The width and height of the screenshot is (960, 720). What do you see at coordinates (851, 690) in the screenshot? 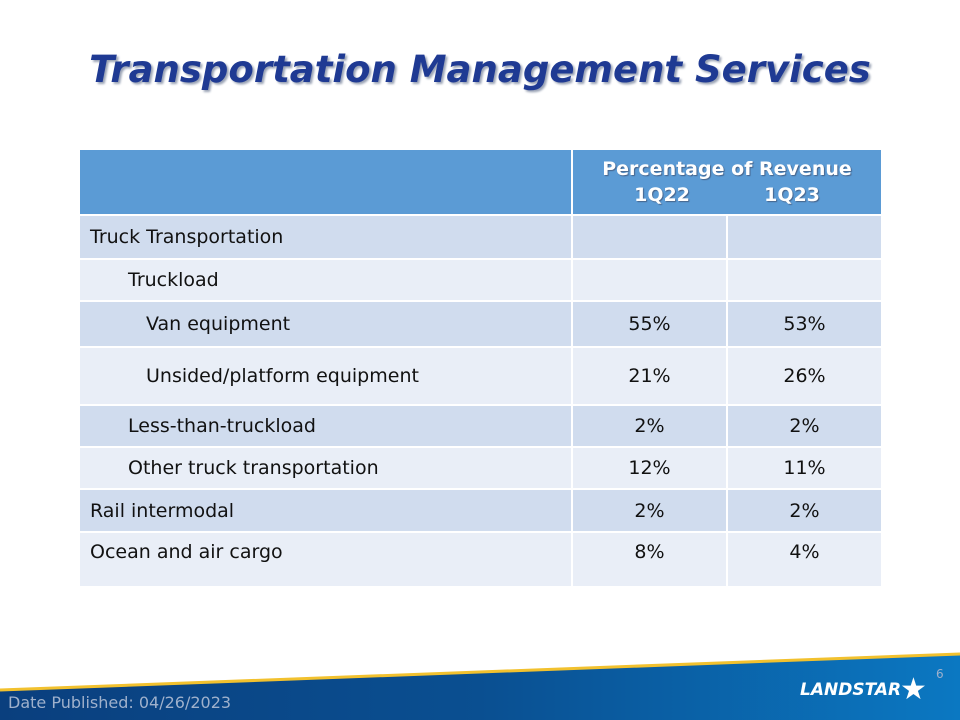
I see `landstar-logo: LANDSTAR` at bounding box center [851, 690].